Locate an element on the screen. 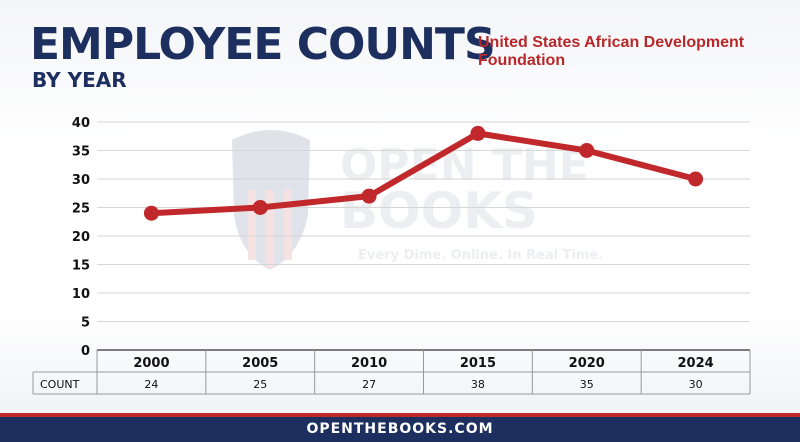  data-point-2015 is located at coordinates (478, 133).